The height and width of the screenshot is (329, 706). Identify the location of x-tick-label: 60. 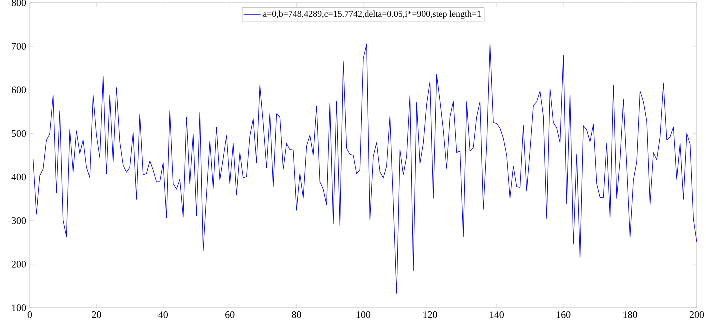
(230, 315).